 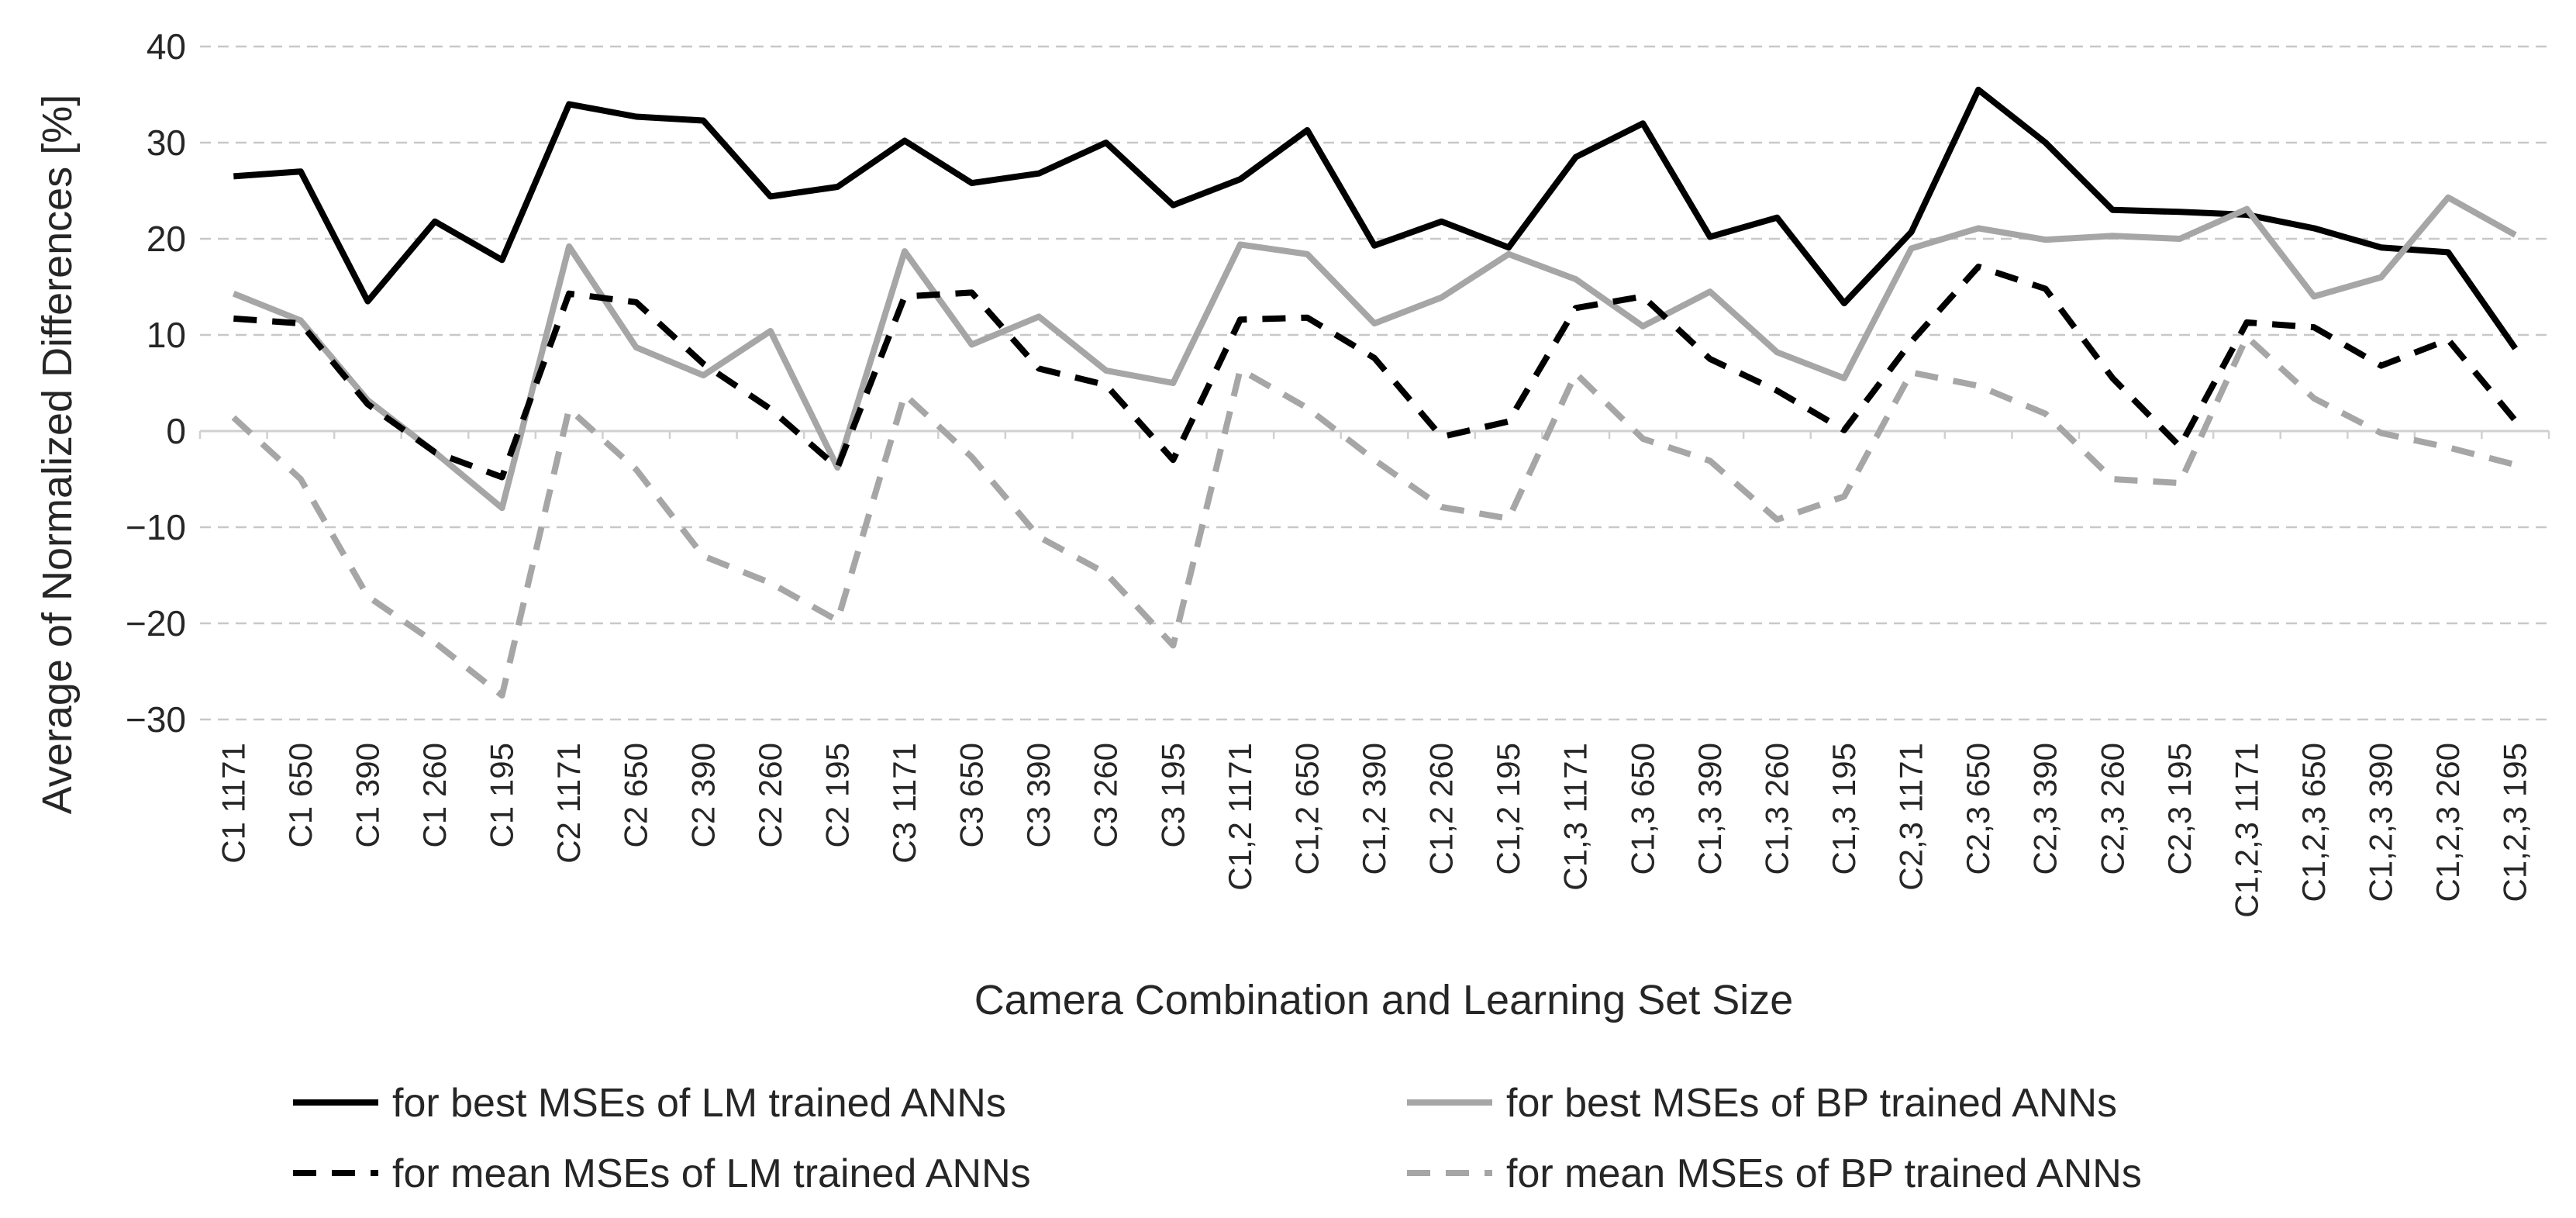 What do you see at coordinates (699, 1103) in the screenshot?
I see `legend-label-for-best-mses-of-lm-trained-anns: for best MSEs of LM trained ANNs` at bounding box center [699, 1103].